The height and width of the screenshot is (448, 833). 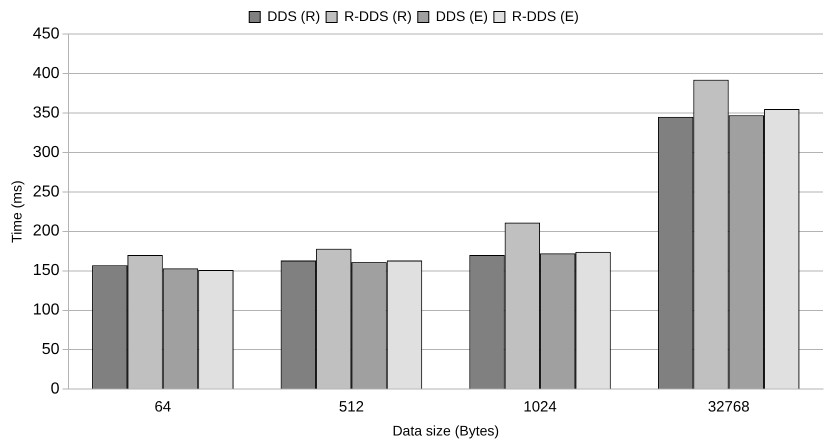 What do you see at coordinates (46, 310) in the screenshot?
I see `y-tick-label: 100` at bounding box center [46, 310].